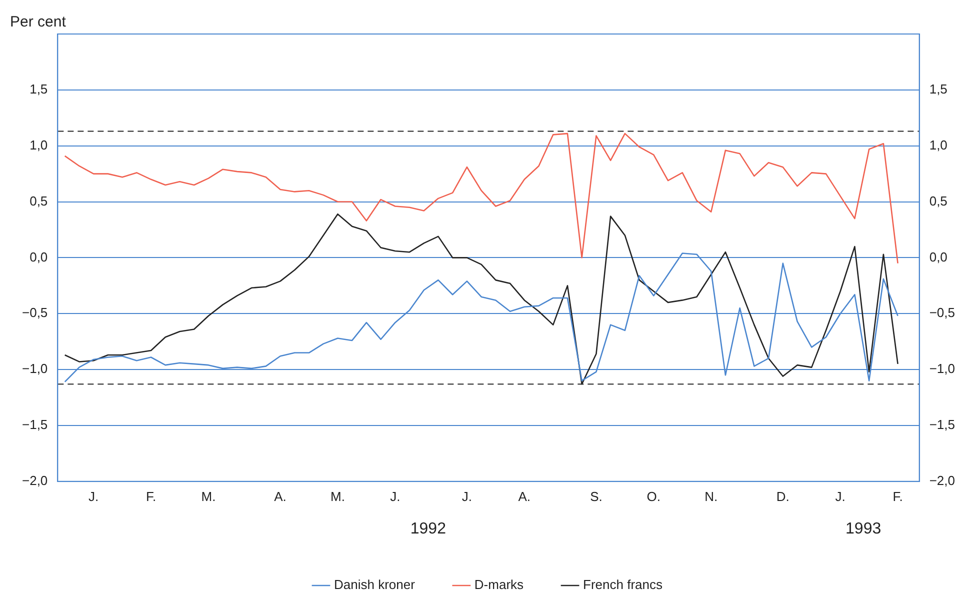  Describe the element at coordinates (35, 312) in the screenshot. I see `y-tick-label: −0,5` at that location.